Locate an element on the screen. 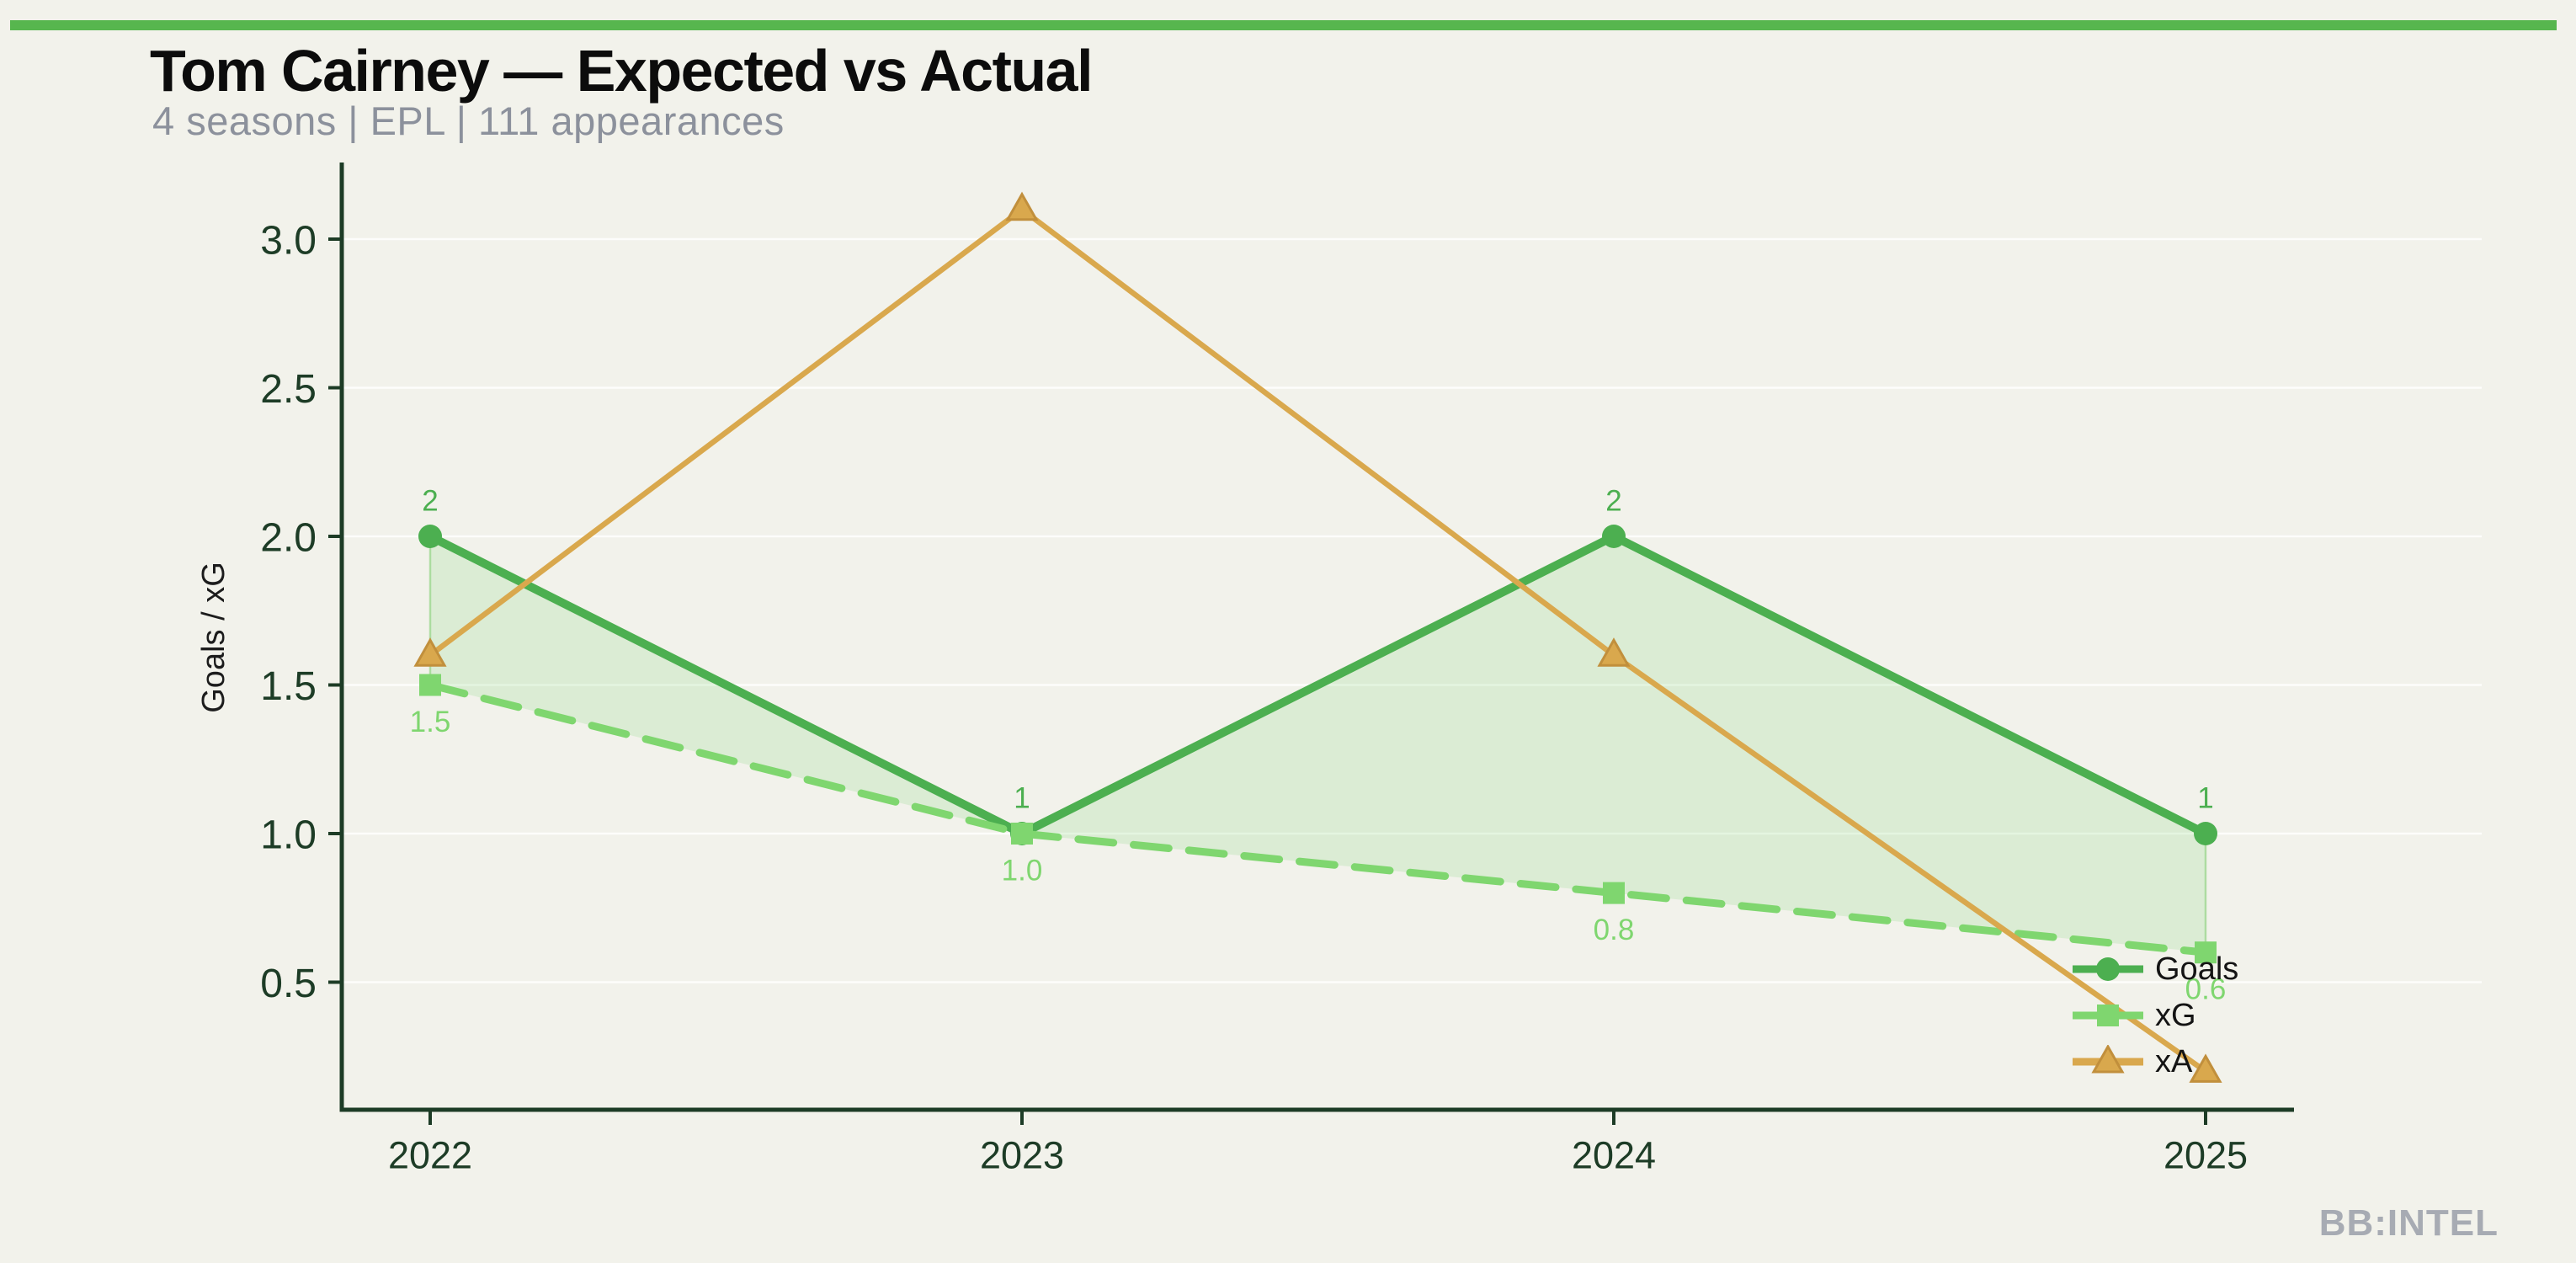 The width and height of the screenshot is (2576, 1263). legend: Goals xG xA is located at coordinates (2156, 1021).